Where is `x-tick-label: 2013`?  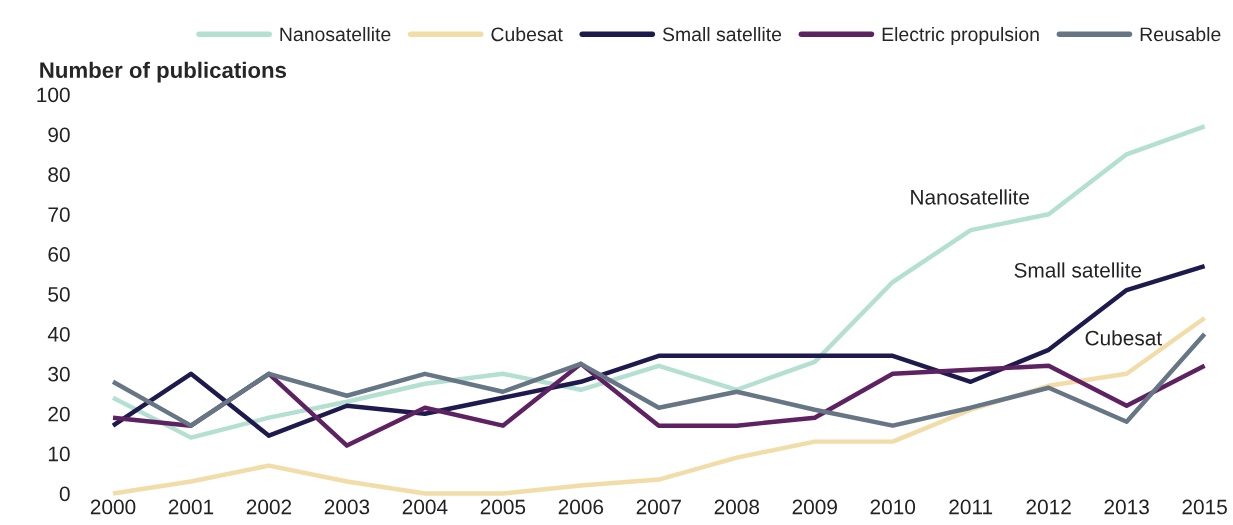 x-tick-label: 2013 is located at coordinates (1126, 507).